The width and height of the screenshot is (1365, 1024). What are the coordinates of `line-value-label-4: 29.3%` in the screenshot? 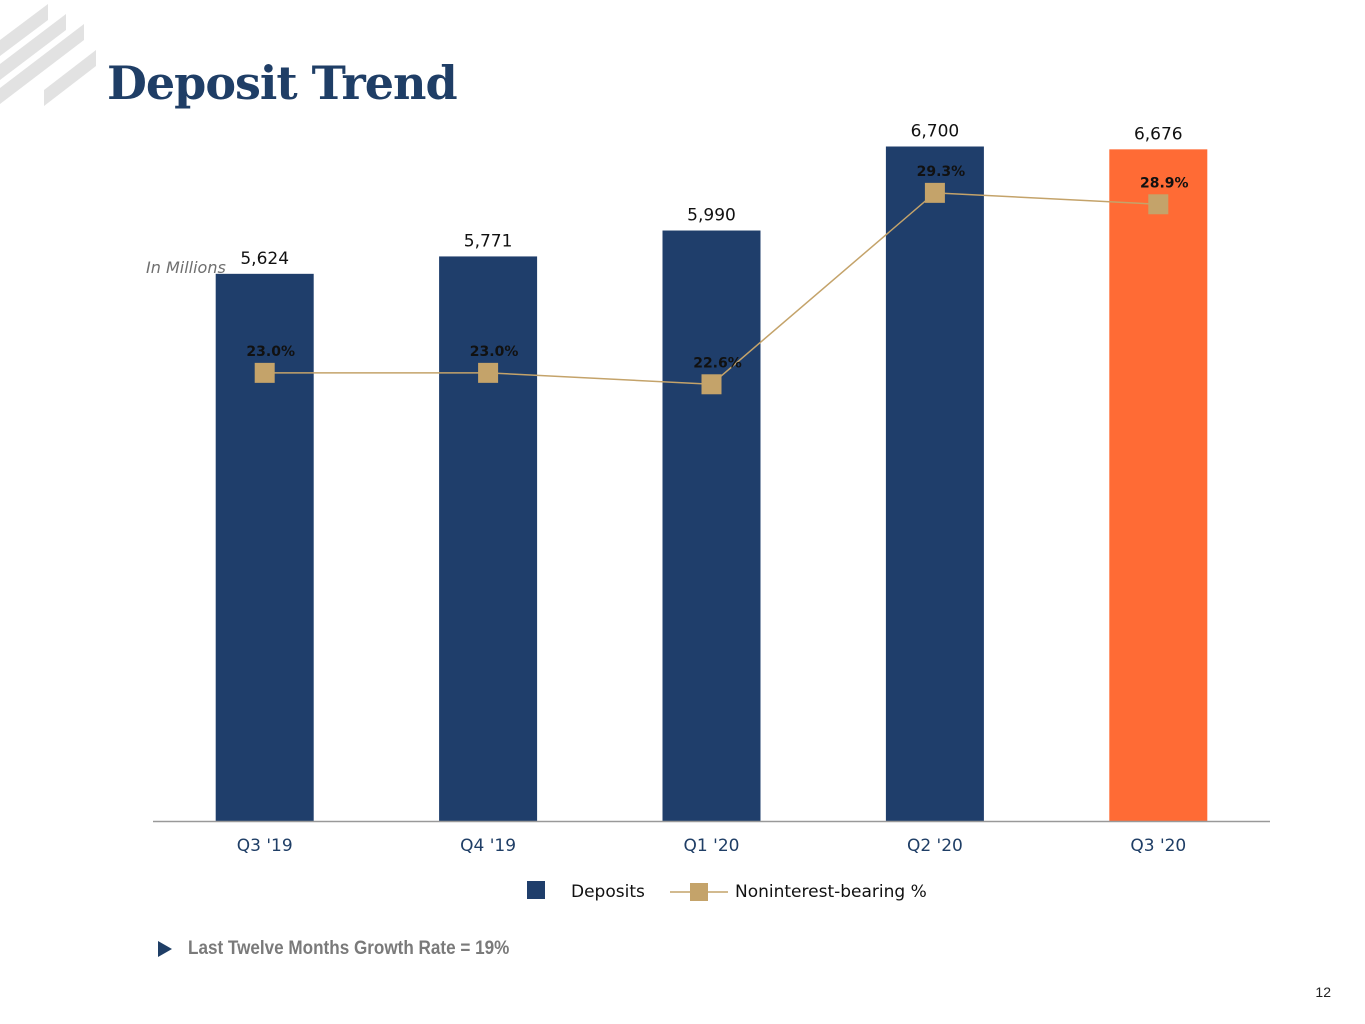 It's located at (941, 172).